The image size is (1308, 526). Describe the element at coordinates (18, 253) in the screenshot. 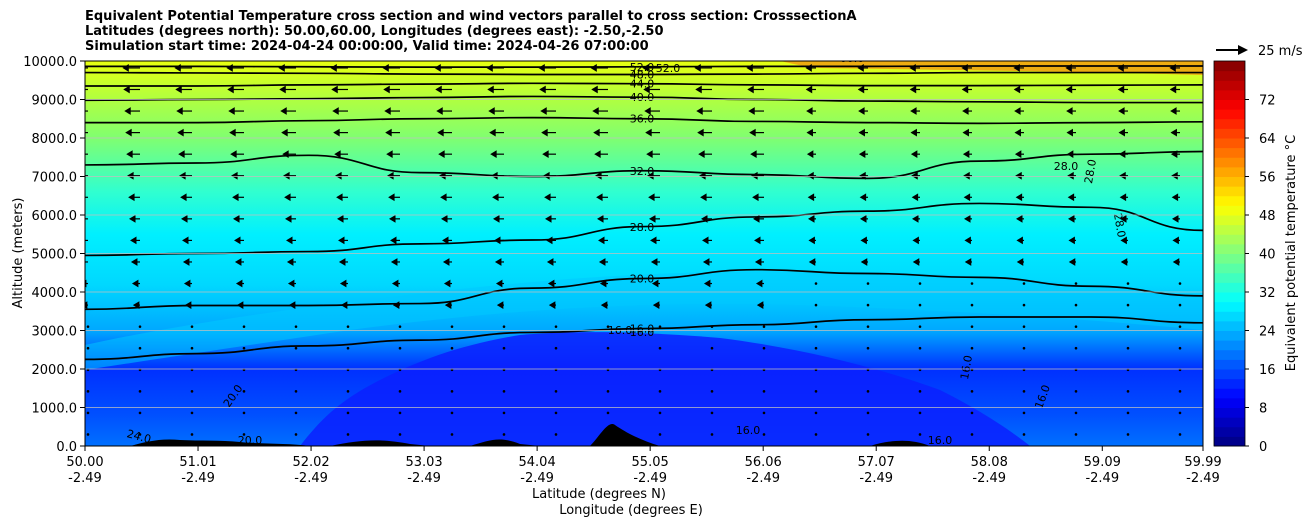

I see `y-axis-label: Altitude (meters)` at that location.